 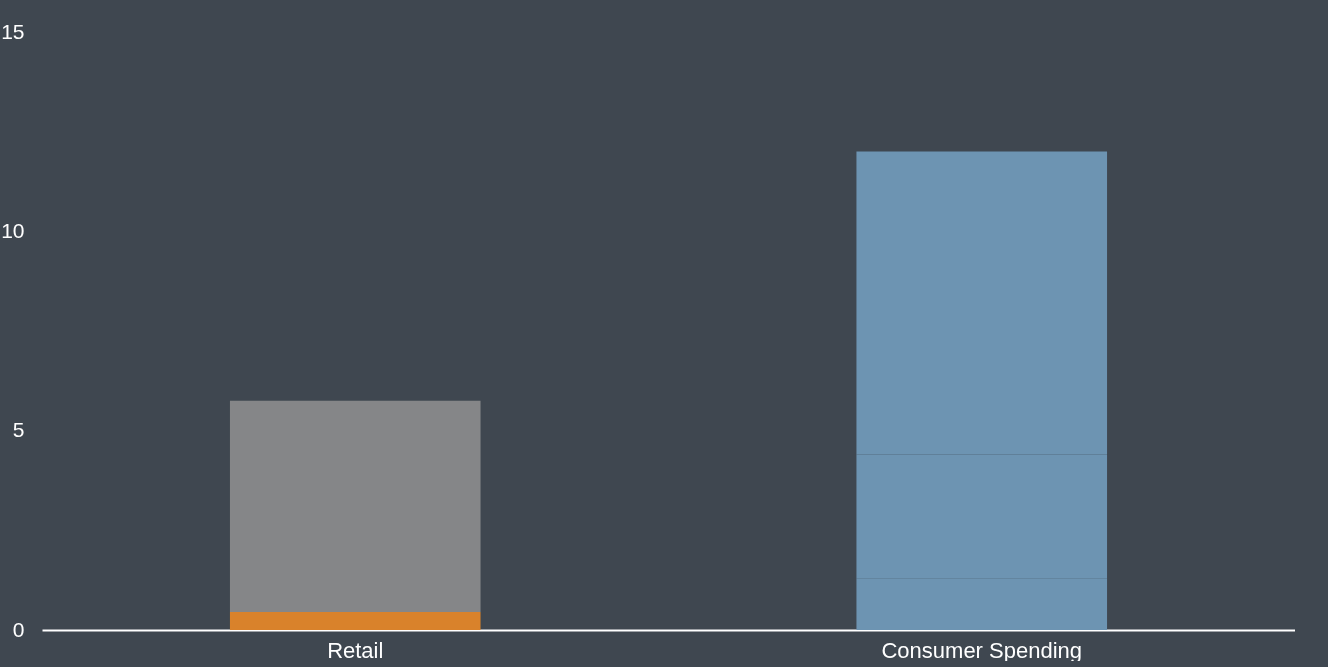 I want to click on y-tick-label: 15, so click(x=13, y=31).